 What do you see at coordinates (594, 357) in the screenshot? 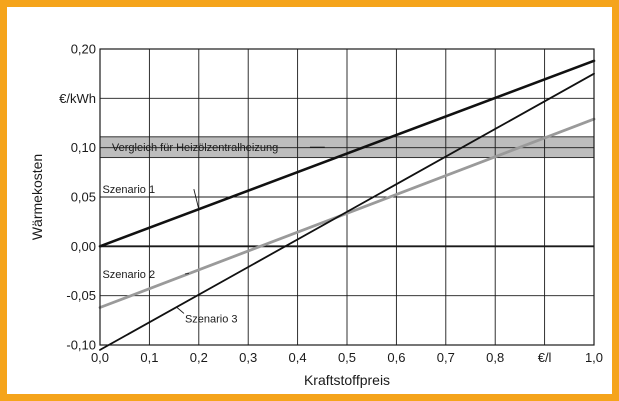
I see `x-tick-label: 1,0` at bounding box center [594, 357].